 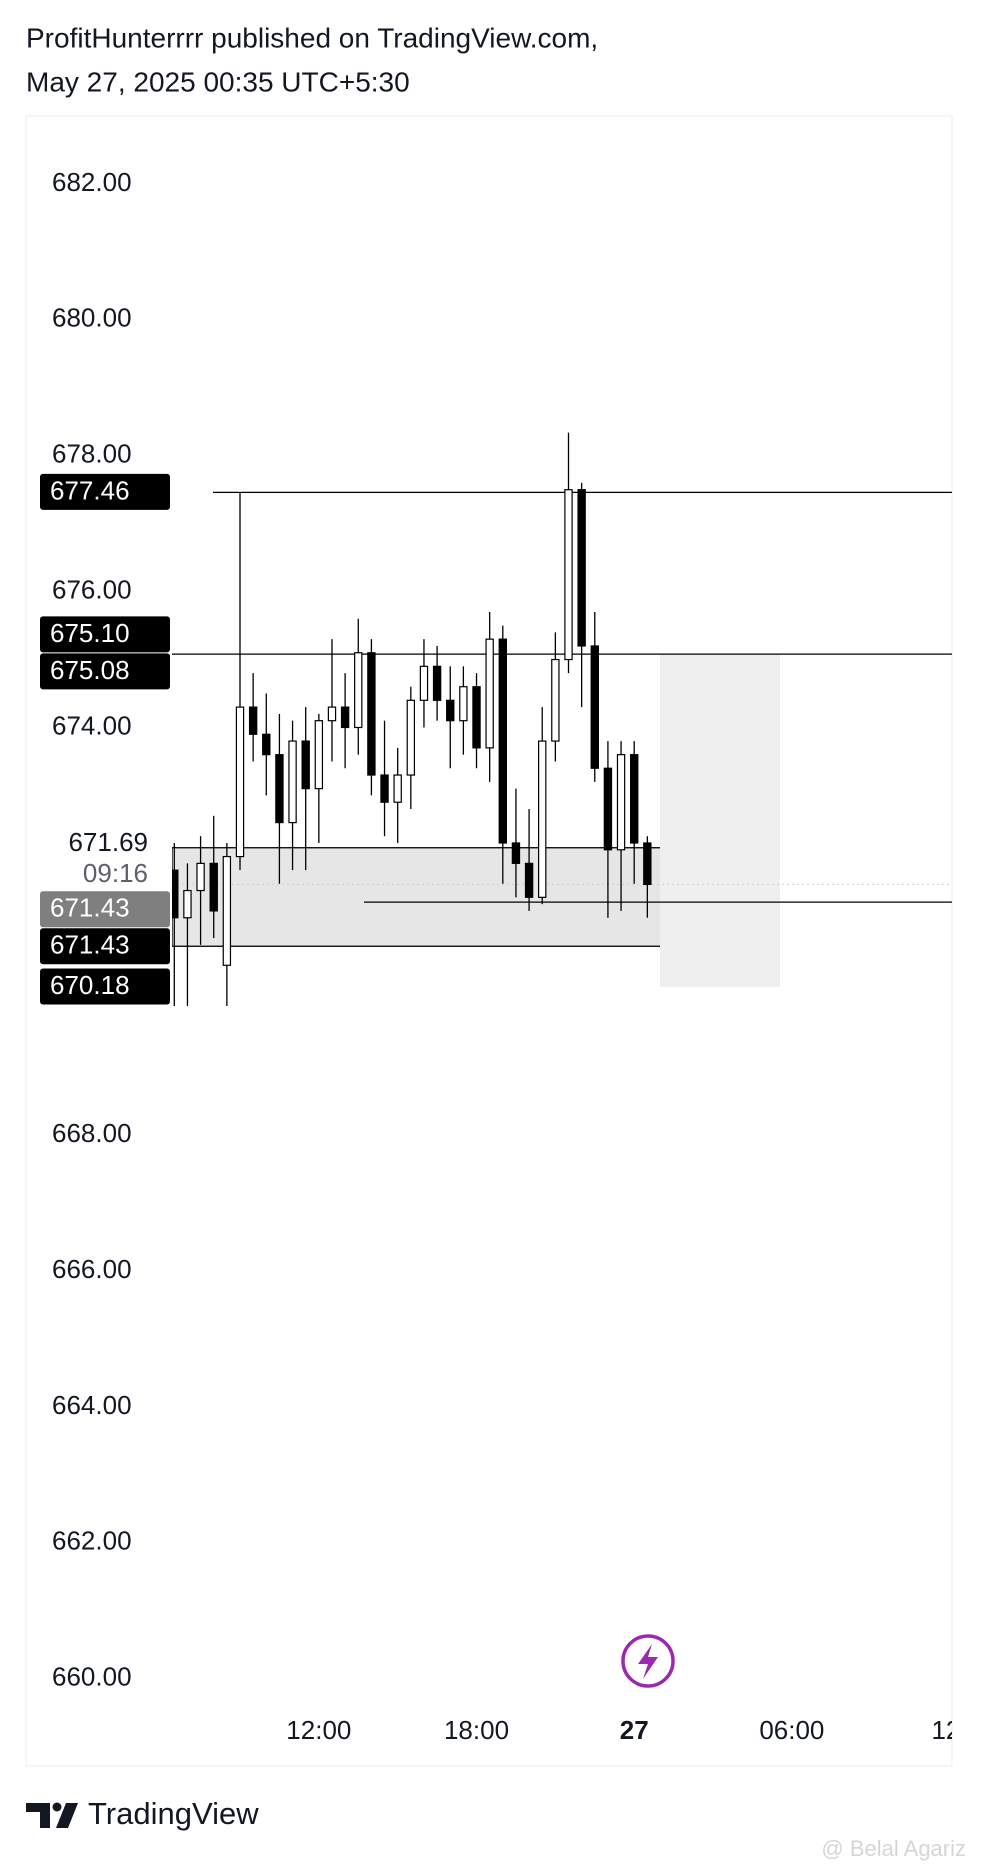 I want to click on y-tick-label: 668.00, so click(x=92, y=1133).